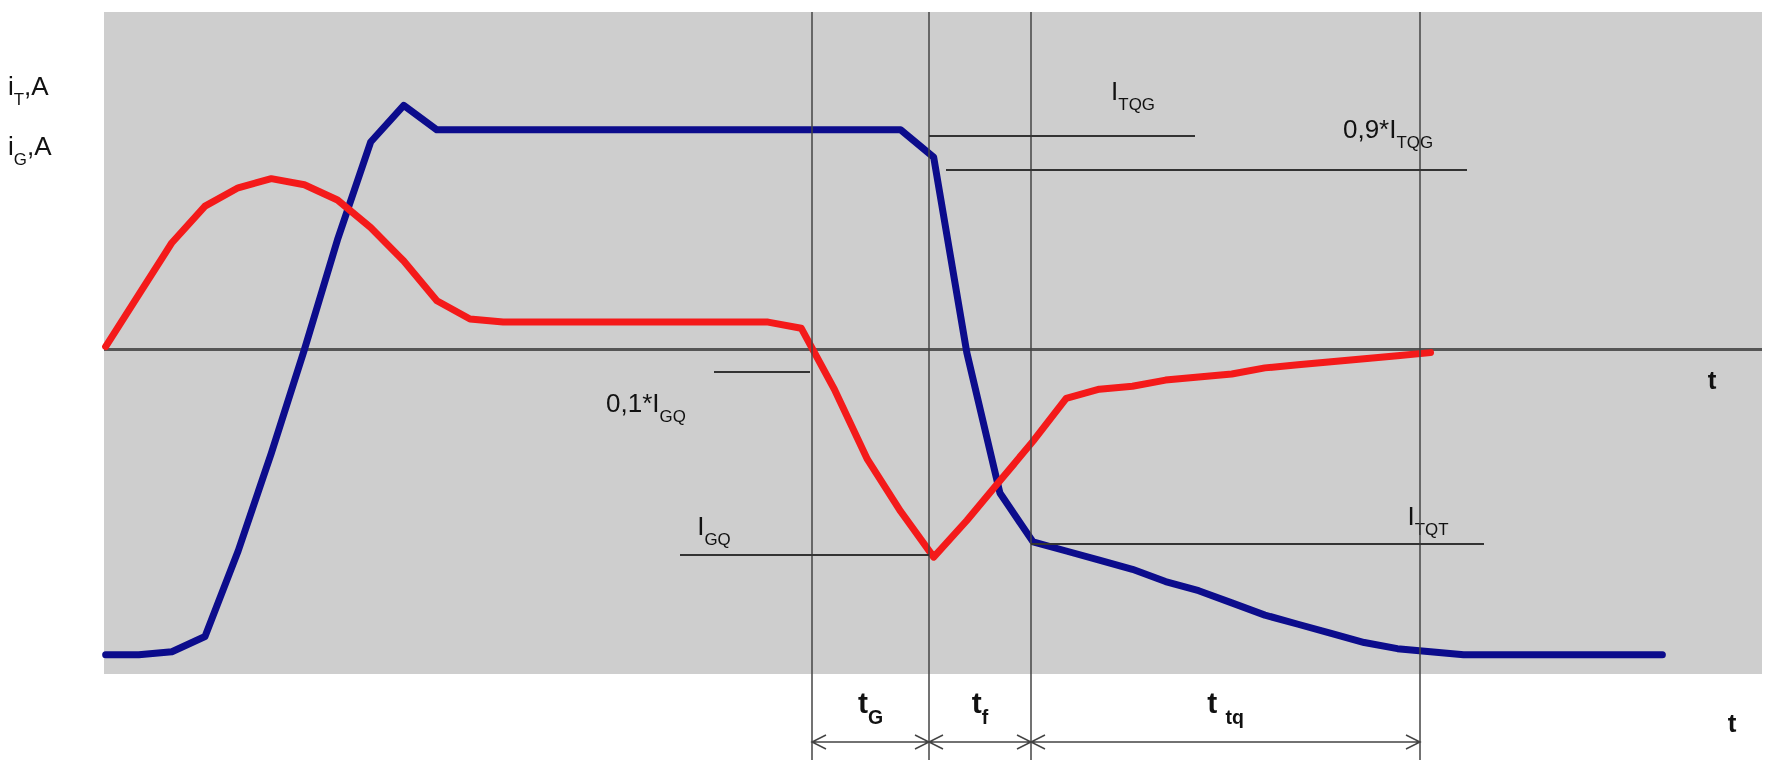 Image resolution: width=1776 pixels, height=773 pixels. I want to click on annotation: I$_{GQ}$, so click(714, 530).